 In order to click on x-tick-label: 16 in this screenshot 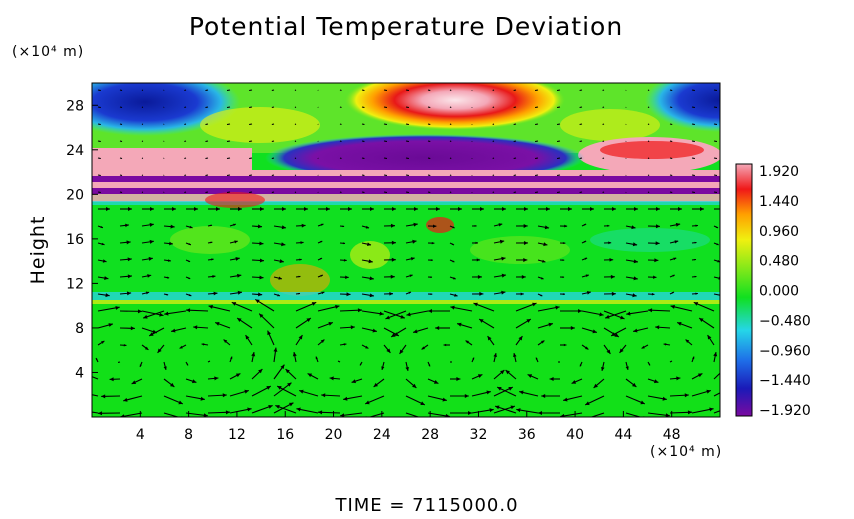, I will do `click(285, 435)`.